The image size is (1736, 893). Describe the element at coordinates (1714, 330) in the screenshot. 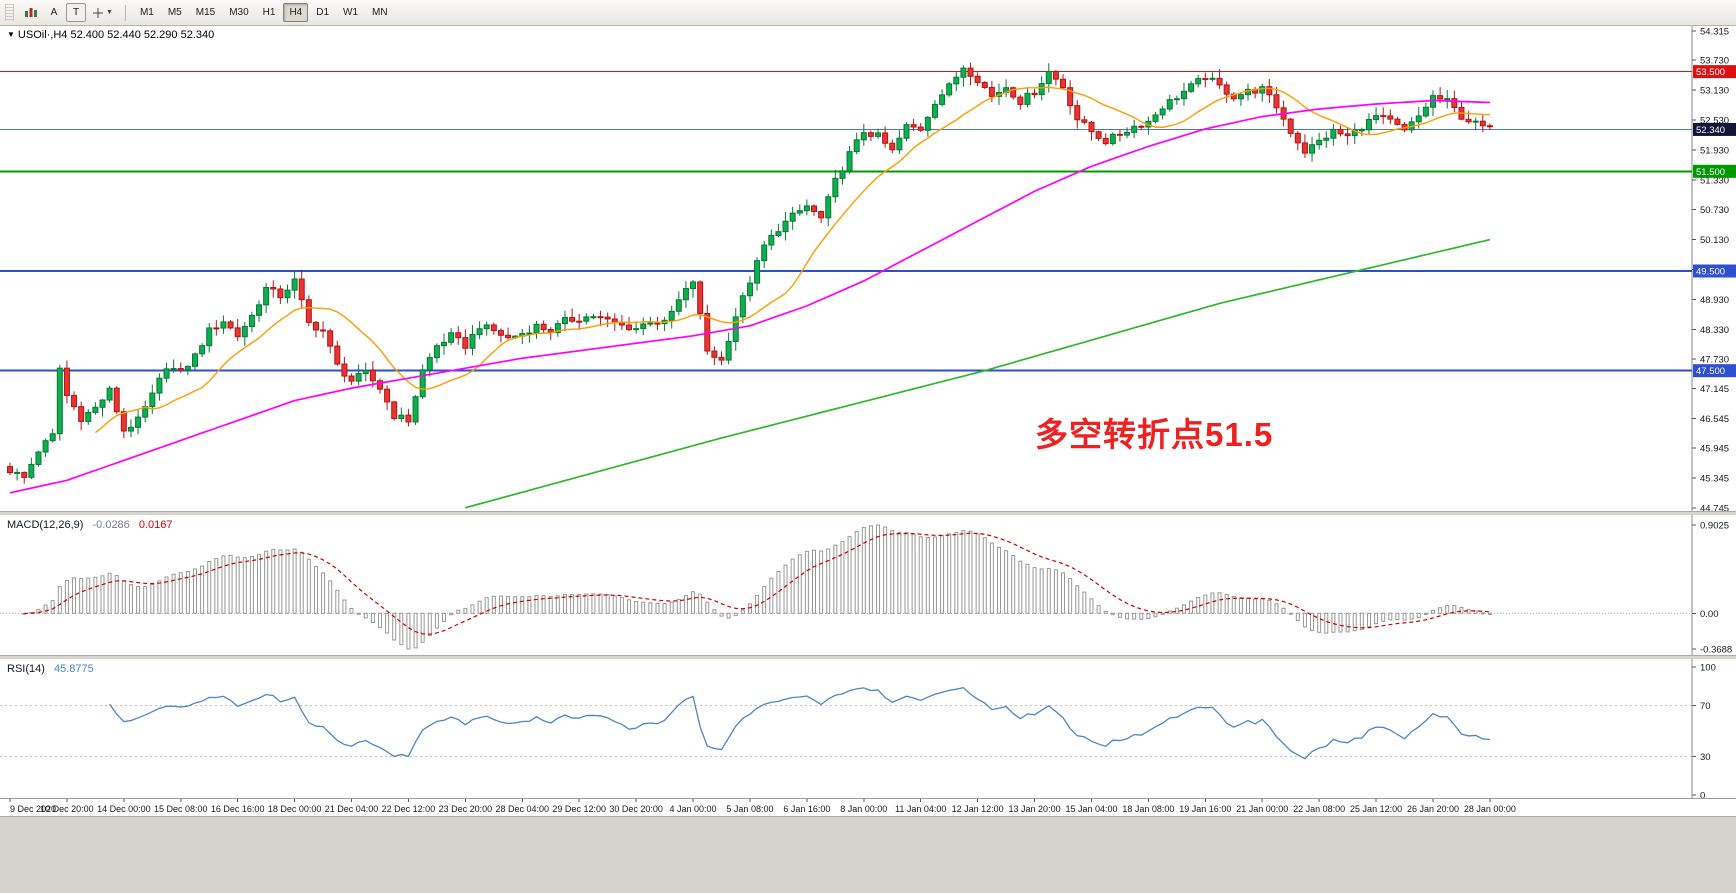

I see `svg-text: 48.330` at that location.